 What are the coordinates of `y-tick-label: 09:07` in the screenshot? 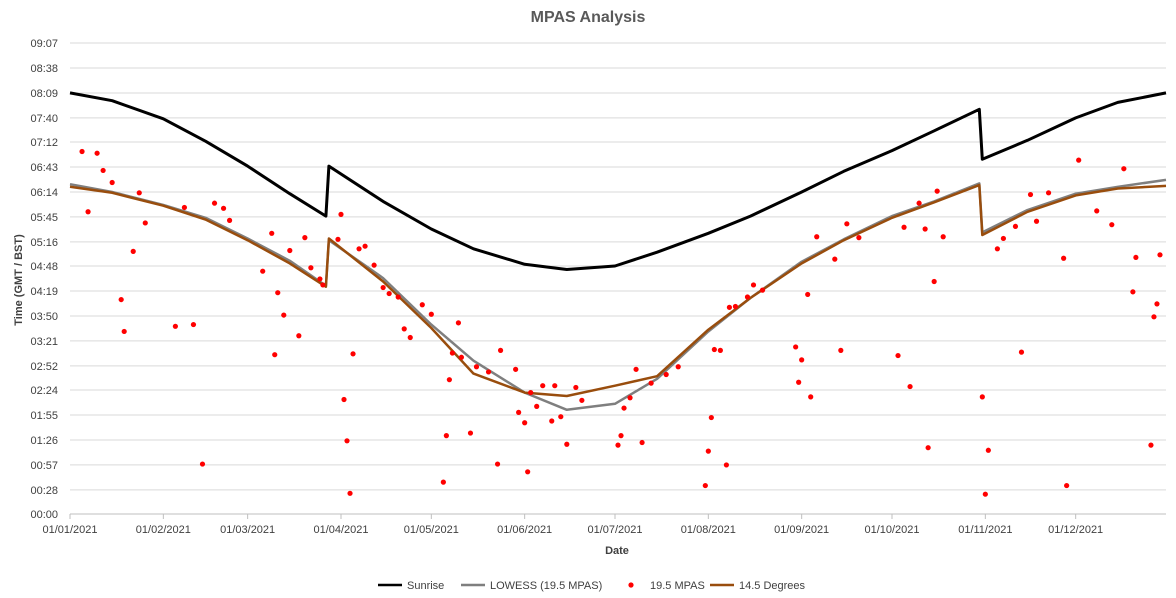 It's located at (44, 44).